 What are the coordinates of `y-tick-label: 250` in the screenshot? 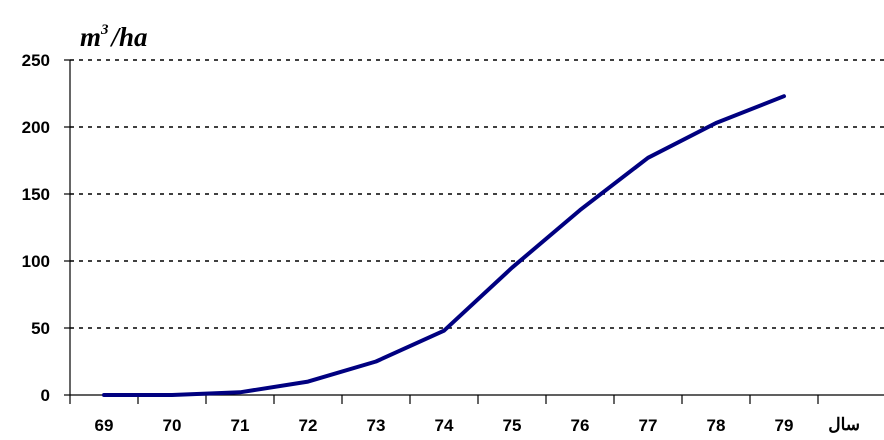 It's located at (36, 60).